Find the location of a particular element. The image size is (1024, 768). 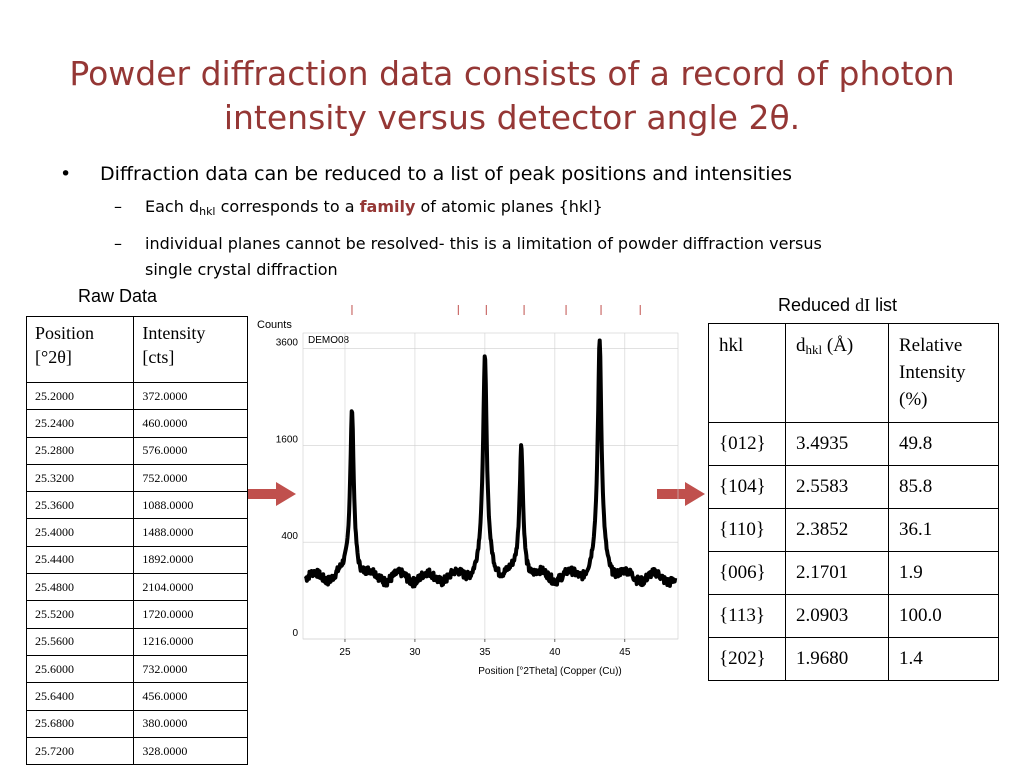

raw-table-row: 25.6400 456.0000 is located at coordinates (136, 696).